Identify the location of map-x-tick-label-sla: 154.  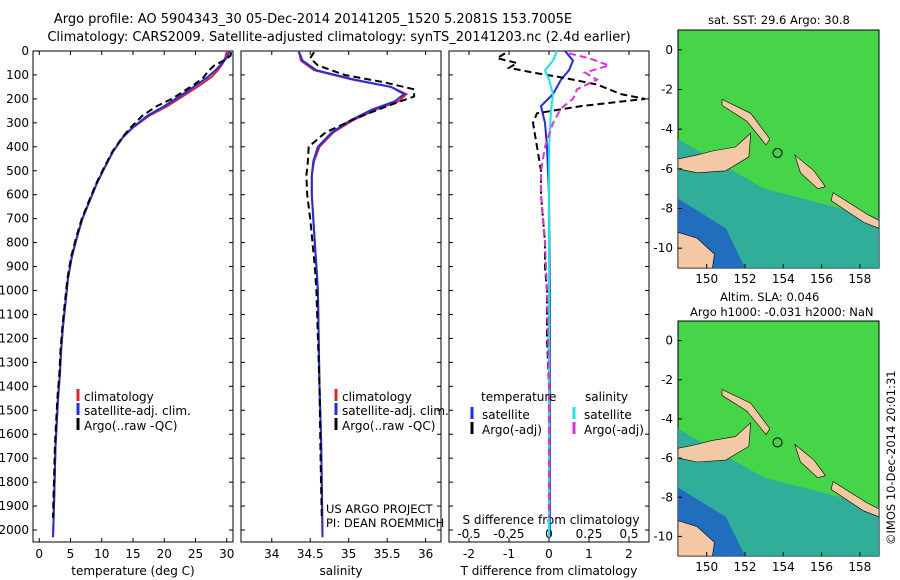
(783, 567).